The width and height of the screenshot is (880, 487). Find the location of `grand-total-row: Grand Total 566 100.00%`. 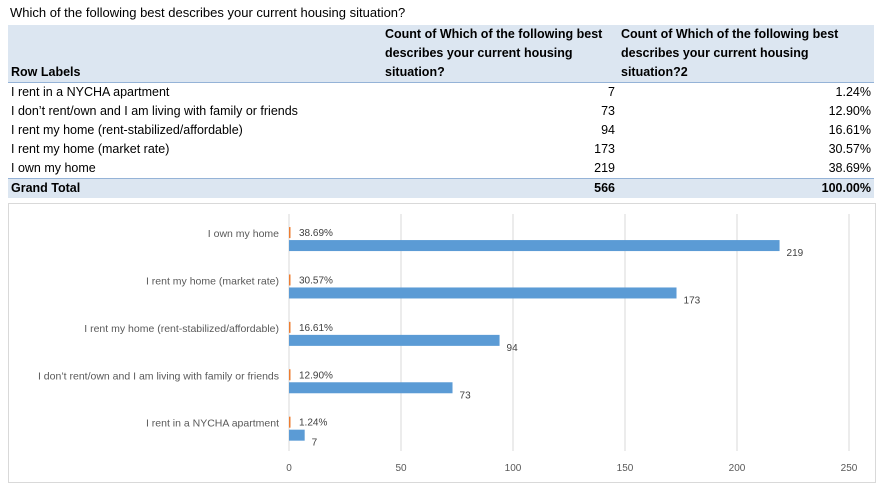

grand-total-row: Grand Total 566 100.00% is located at coordinates (441, 188).